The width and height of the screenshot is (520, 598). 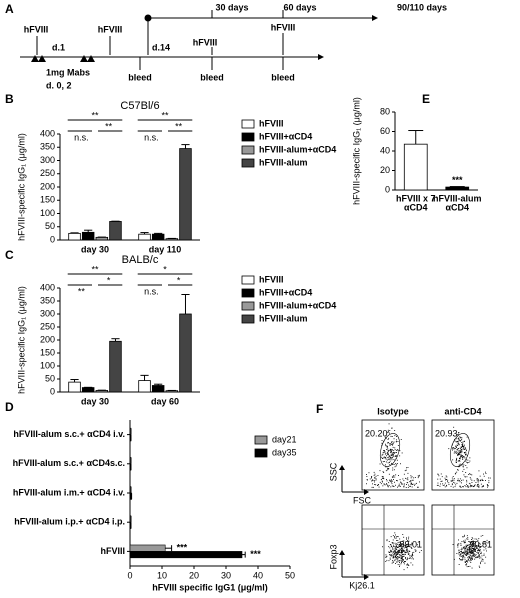 What do you see at coordinates (151, 291) in the screenshot?
I see `sig-label: n.s.` at bounding box center [151, 291].